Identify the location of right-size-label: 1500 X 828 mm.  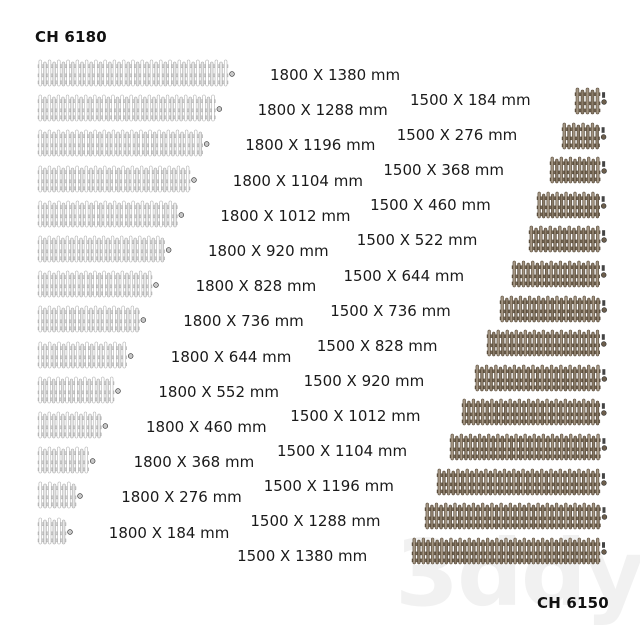
(377, 345).